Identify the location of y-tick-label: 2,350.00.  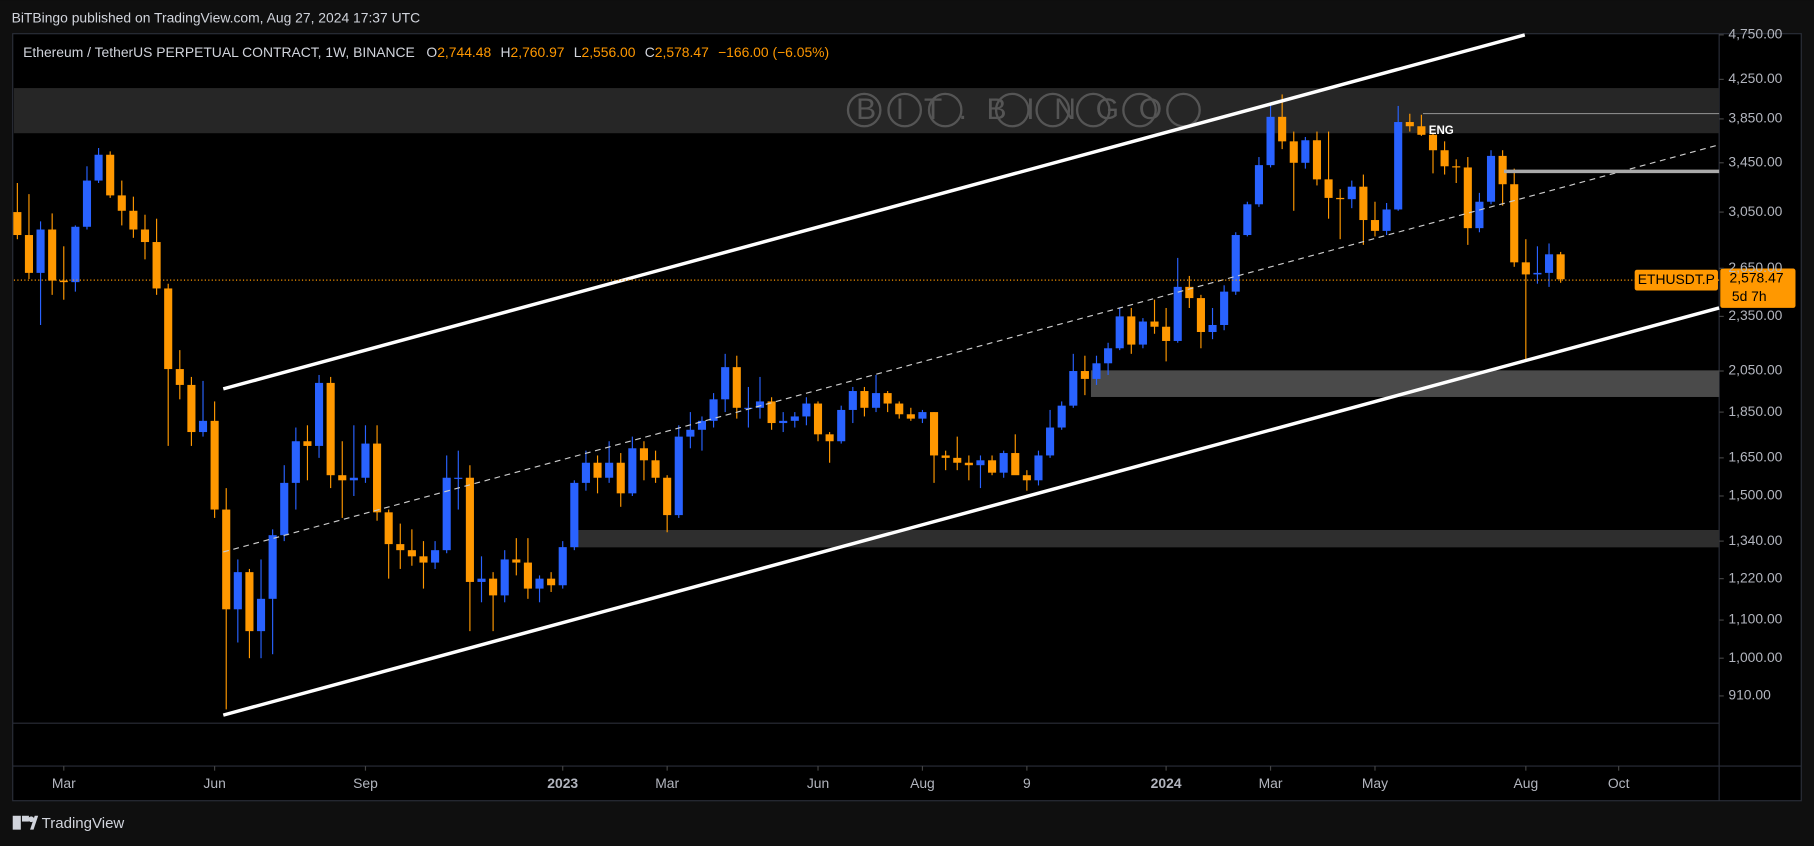
(1755, 315).